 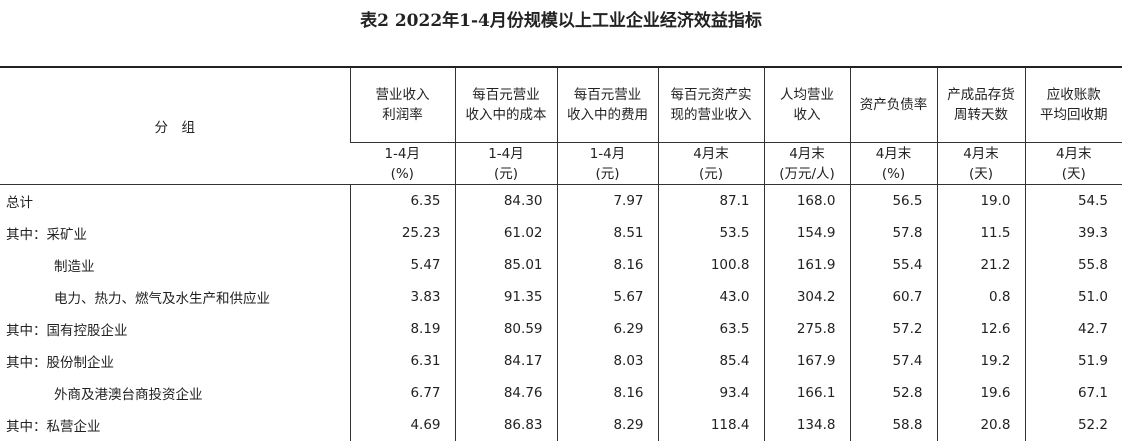 What do you see at coordinates (893, 201) in the screenshot?
I see `cell-value: 56.5` at bounding box center [893, 201].